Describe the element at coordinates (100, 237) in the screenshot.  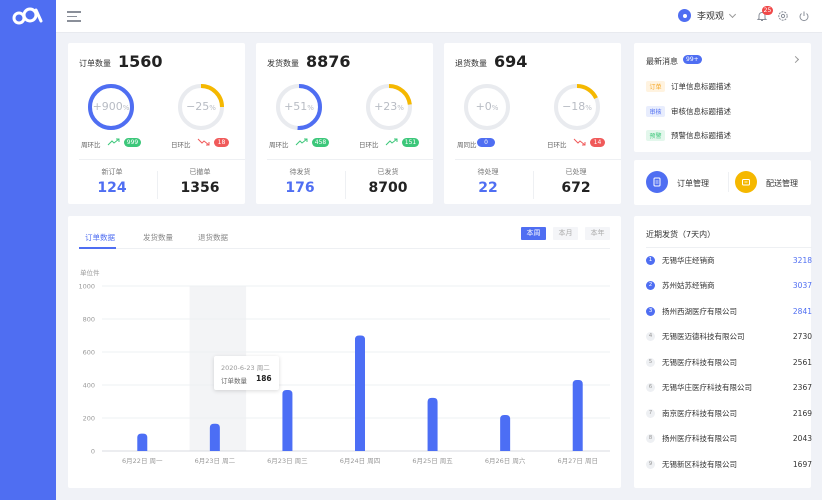
I see `tab-order-data: 订单数据` at that location.